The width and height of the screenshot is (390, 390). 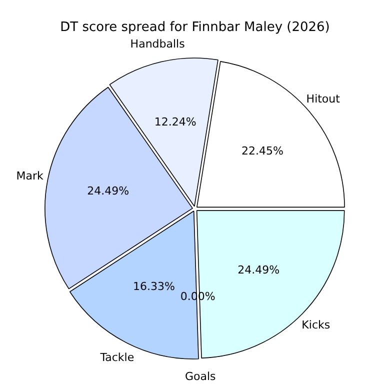 What do you see at coordinates (200, 376) in the screenshot?
I see `category-label: Goals` at bounding box center [200, 376].